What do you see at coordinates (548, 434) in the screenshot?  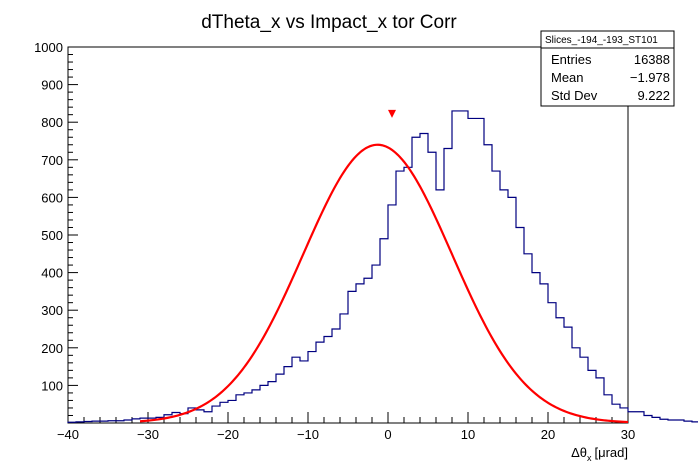 I see `x-tick-label: 20` at bounding box center [548, 434].